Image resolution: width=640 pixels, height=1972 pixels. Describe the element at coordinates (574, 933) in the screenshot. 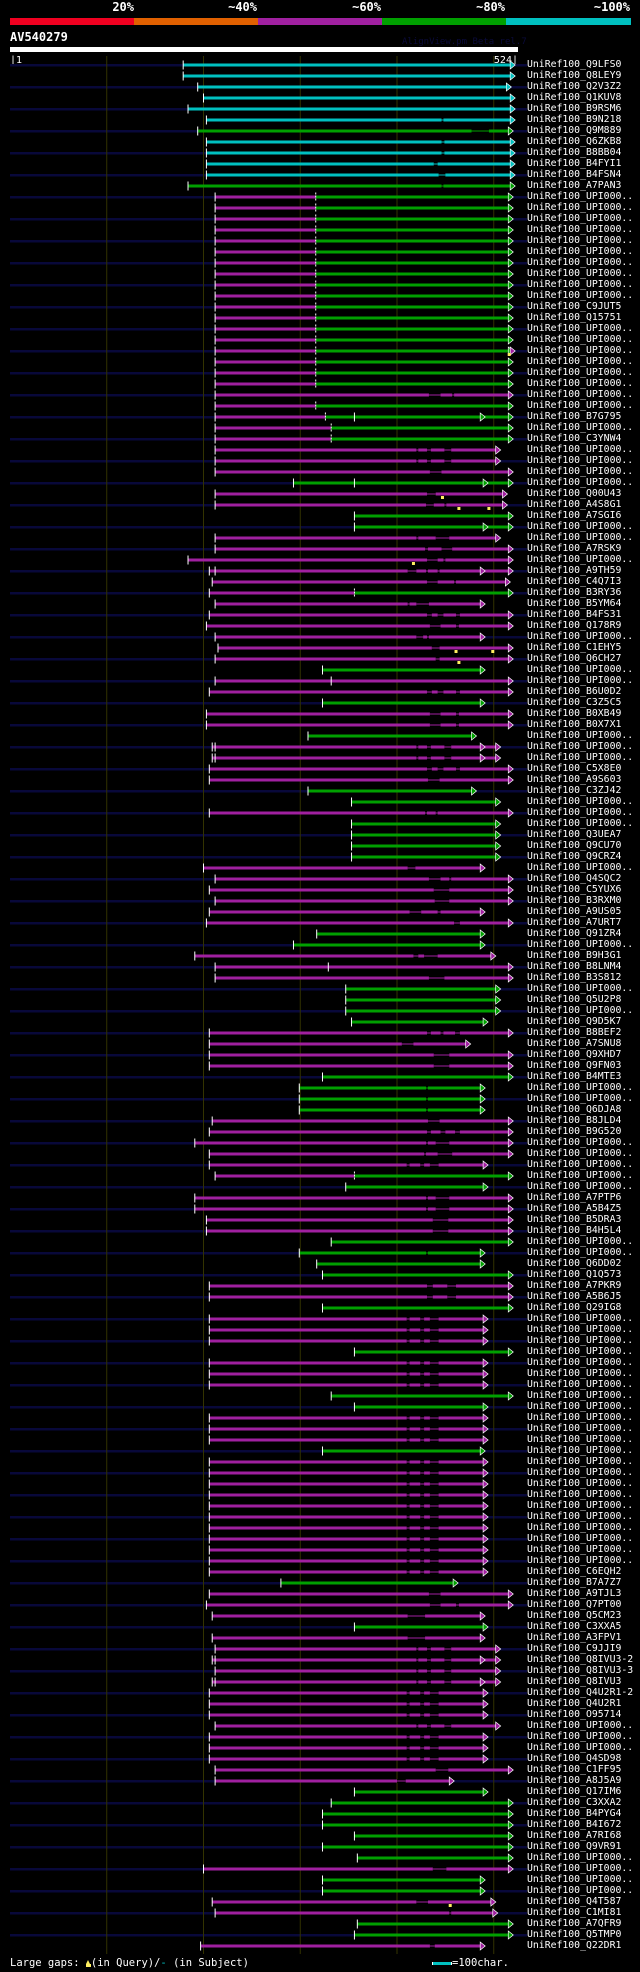

I see `hit-label: UniRef100_Q91ZR4` at that location.